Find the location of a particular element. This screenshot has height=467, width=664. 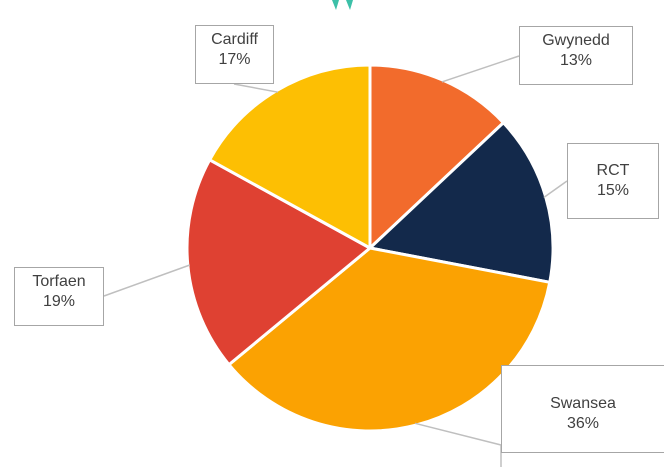

label-value-torfaen: 19% is located at coordinates (59, 301).